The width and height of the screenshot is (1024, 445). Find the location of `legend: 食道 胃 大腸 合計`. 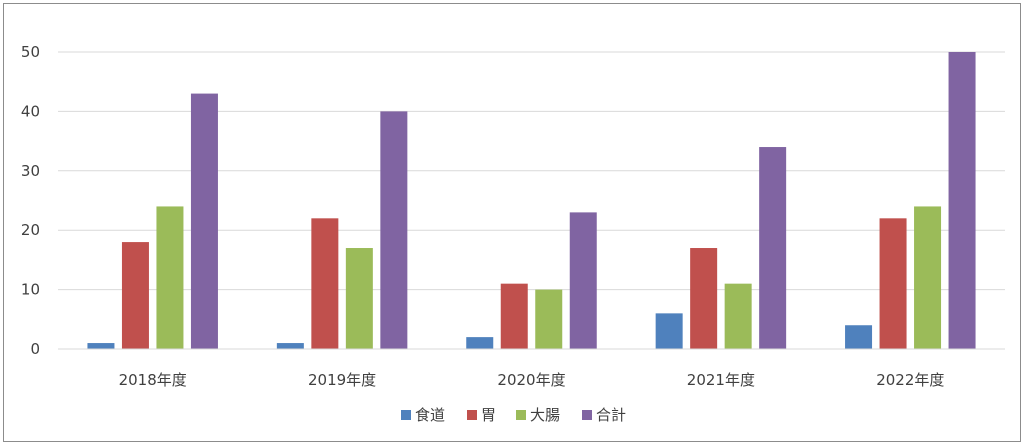

legend: 食道 胃 大腸 合計 is located at coordinates (513, 415).